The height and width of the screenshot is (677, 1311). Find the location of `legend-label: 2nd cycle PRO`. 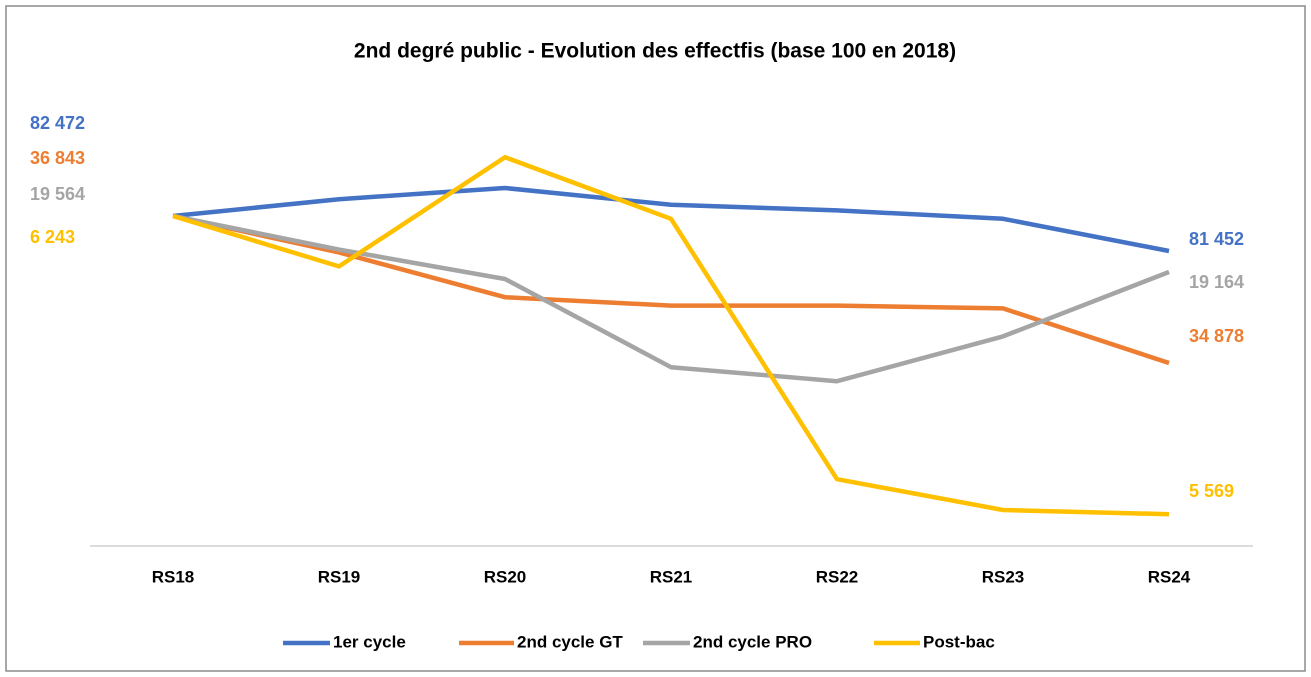

legend-label: 2nd cycle PRO is located at coordinates (752, 641).